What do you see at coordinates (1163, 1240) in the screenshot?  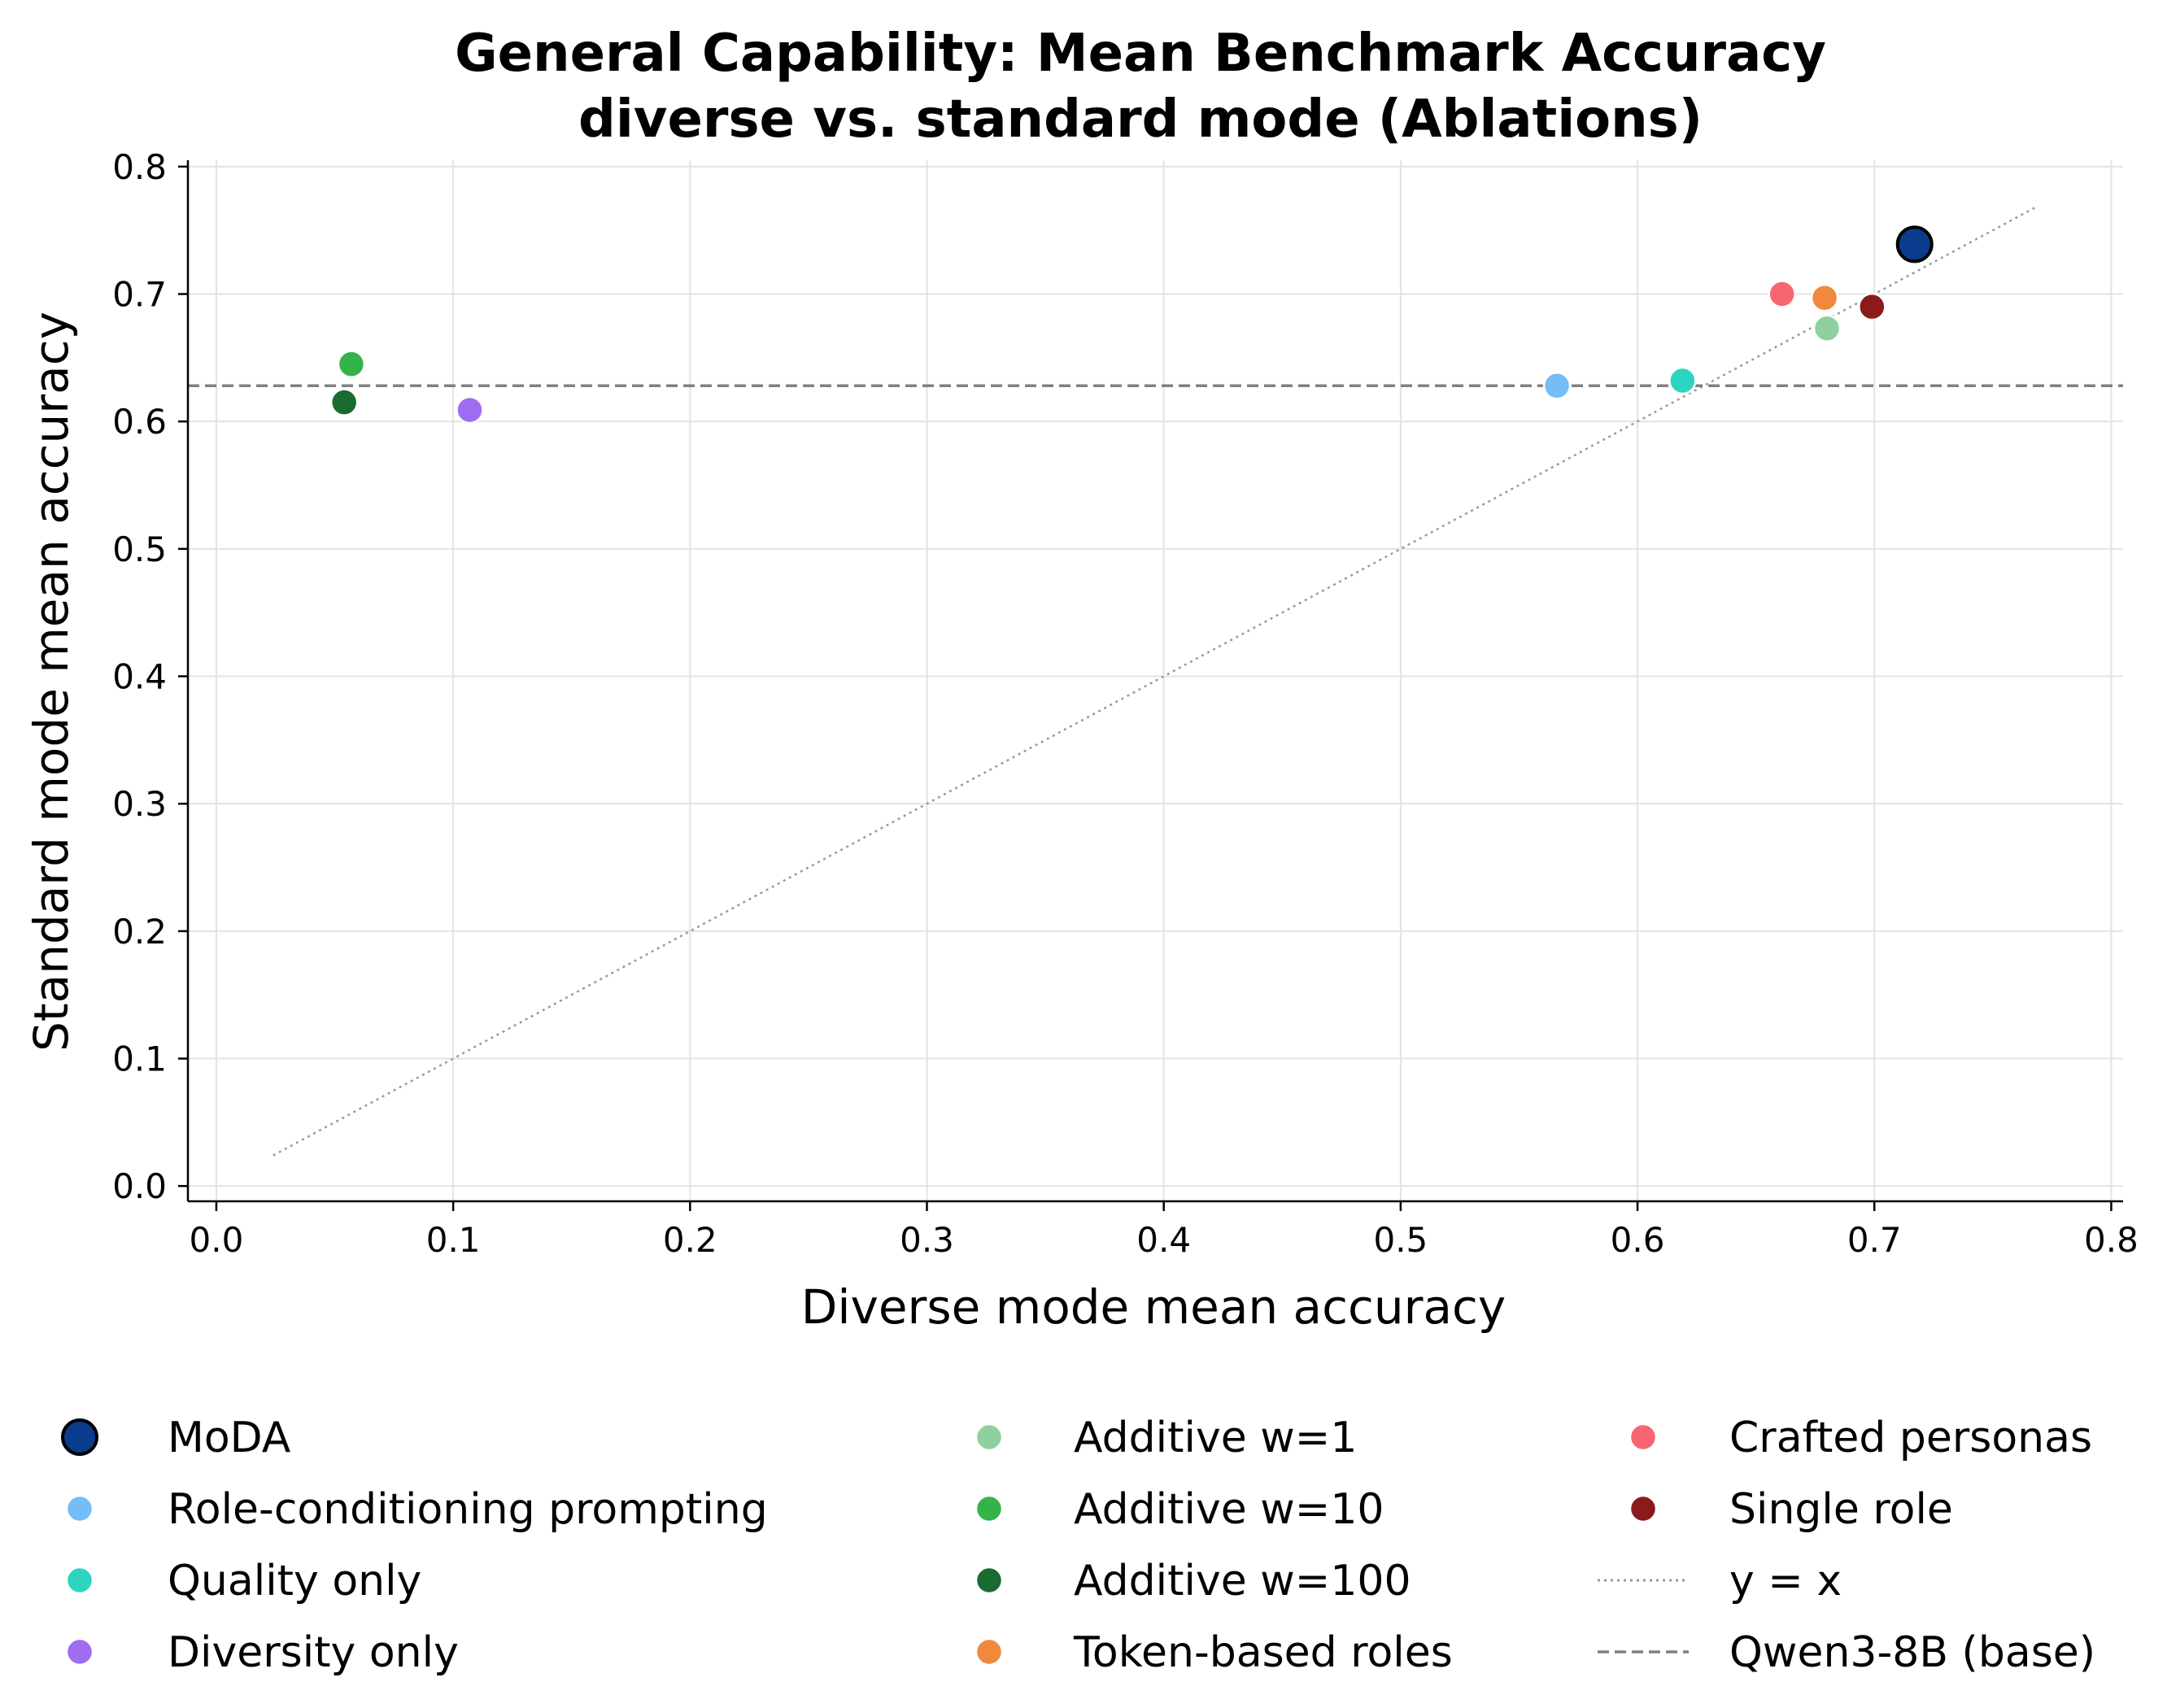 I see `x-tick-label: 0.4` at bounding box center [1163, 1240].